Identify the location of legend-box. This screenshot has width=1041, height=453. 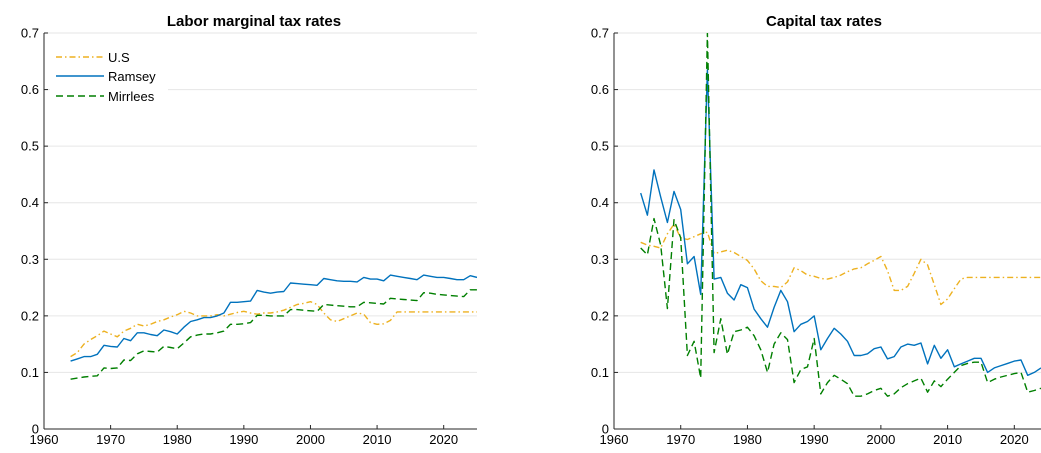
(109, 78).